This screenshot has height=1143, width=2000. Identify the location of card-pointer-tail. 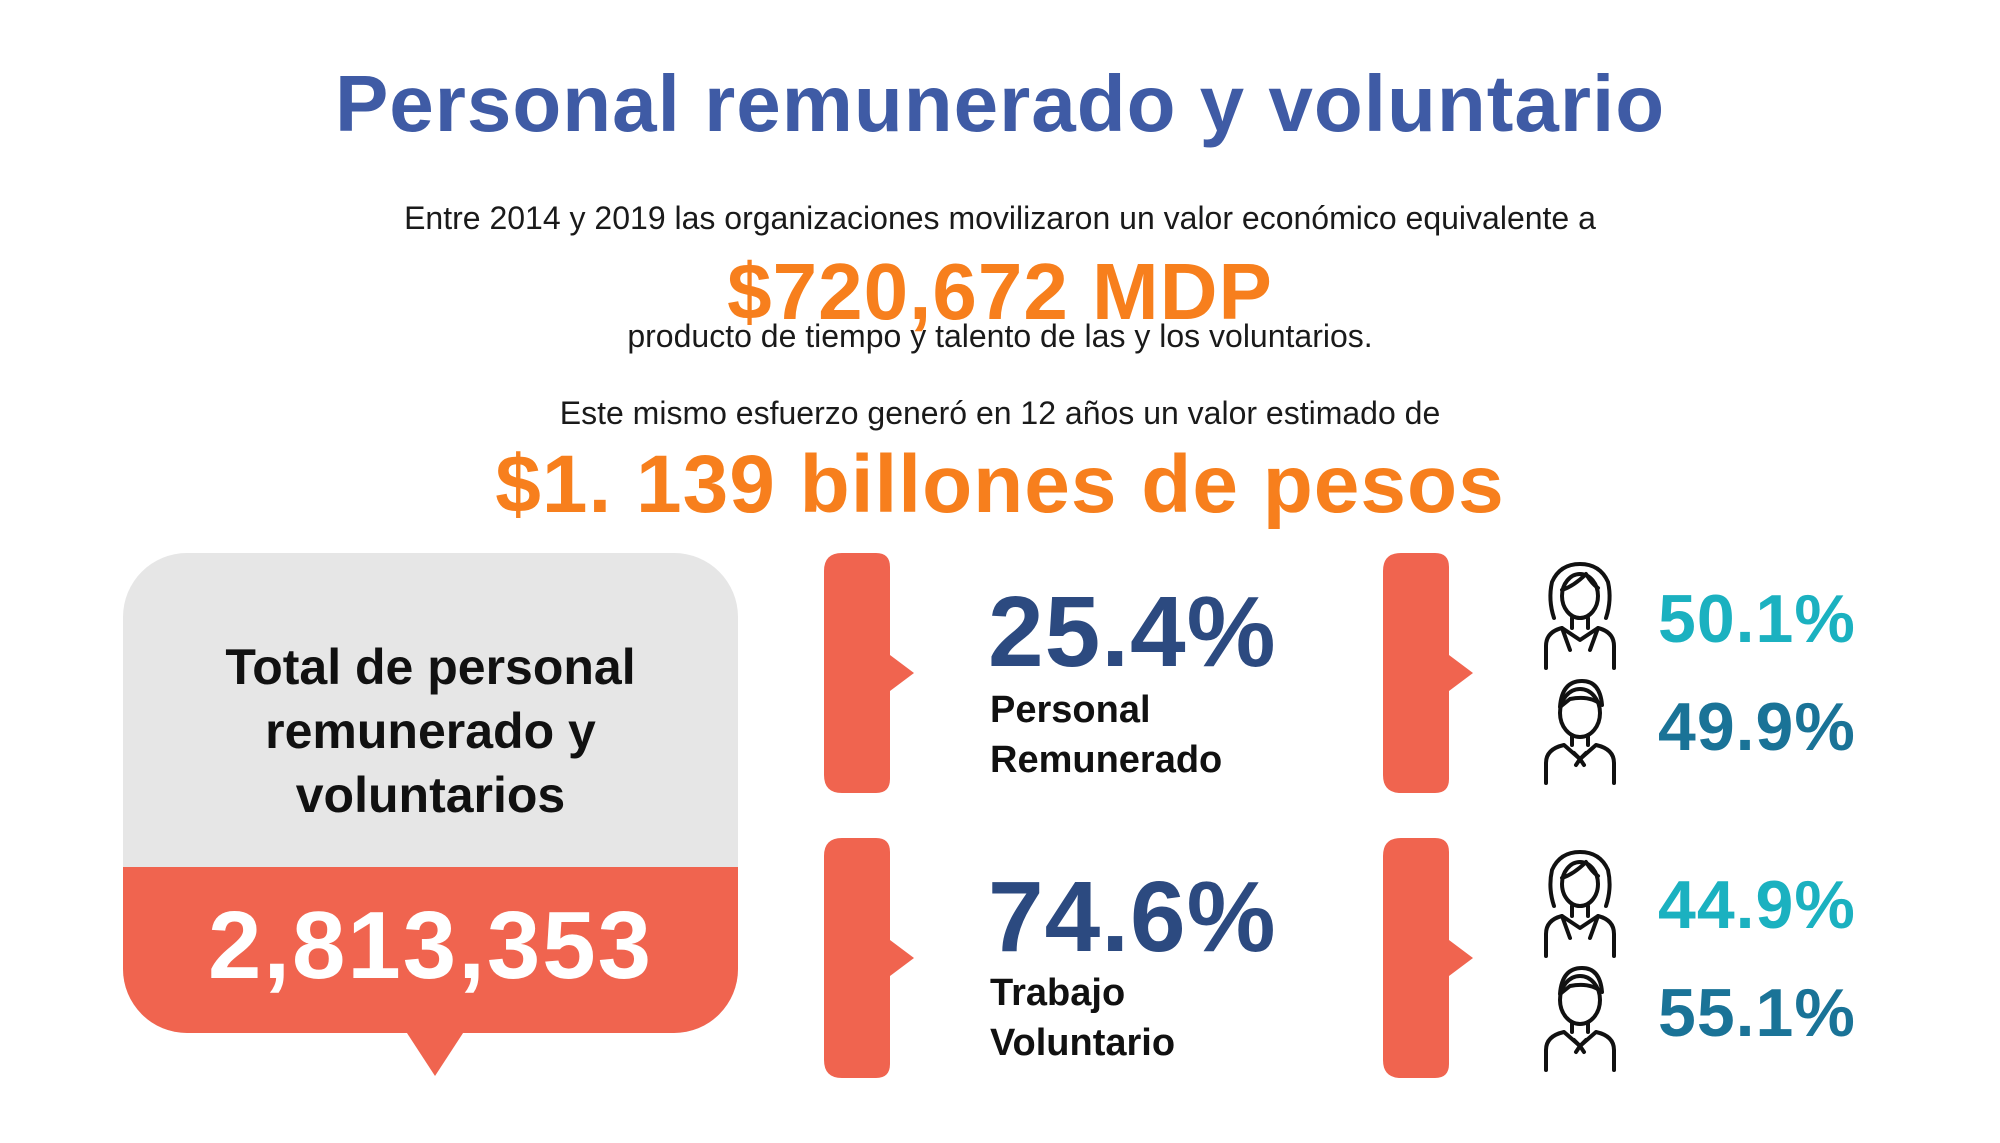
(435, 1053).